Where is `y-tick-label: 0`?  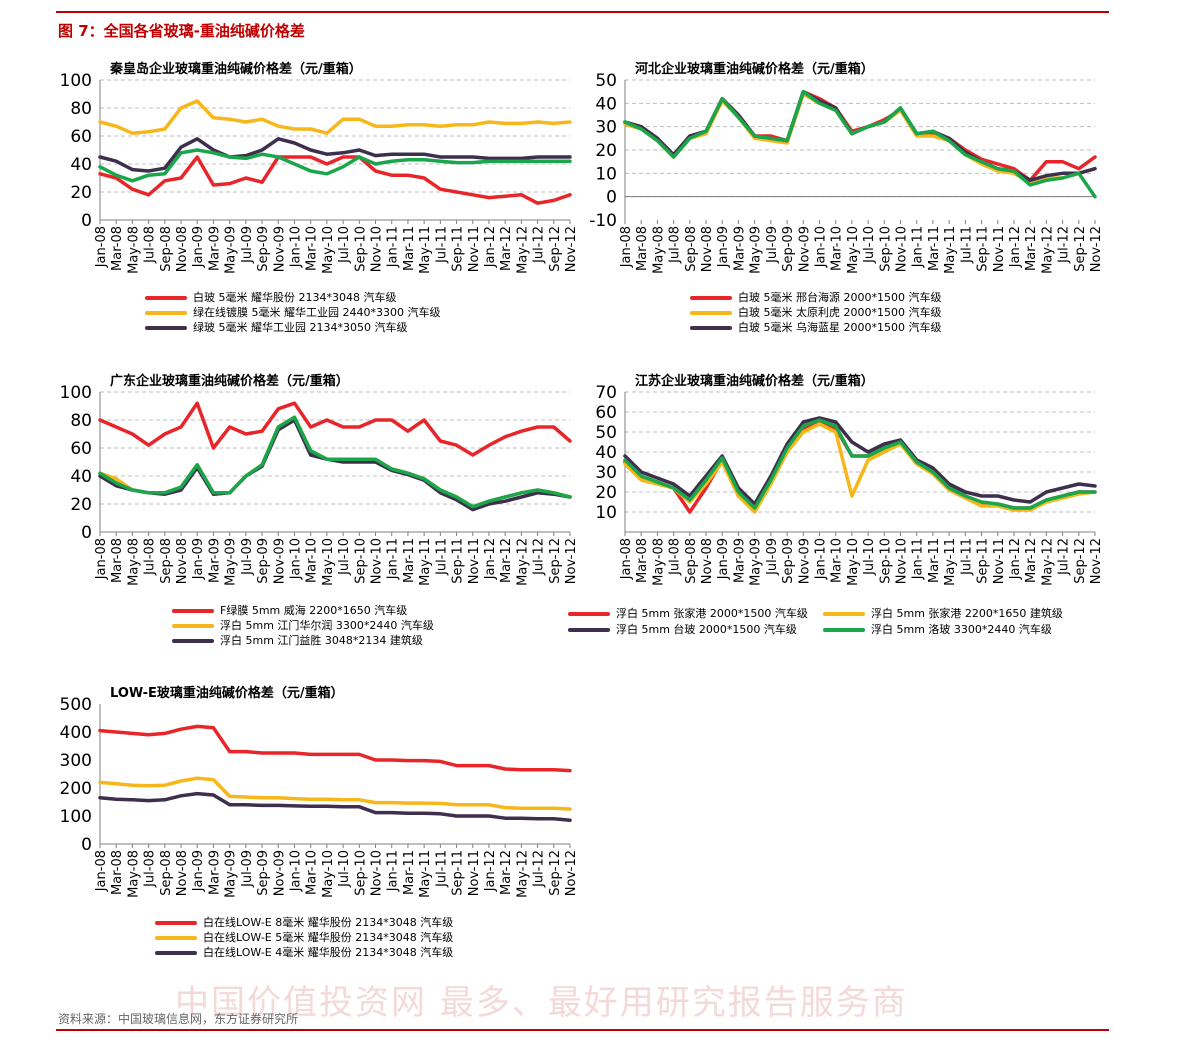
y-tick-label: 0 is located at coordinates (86, 533).